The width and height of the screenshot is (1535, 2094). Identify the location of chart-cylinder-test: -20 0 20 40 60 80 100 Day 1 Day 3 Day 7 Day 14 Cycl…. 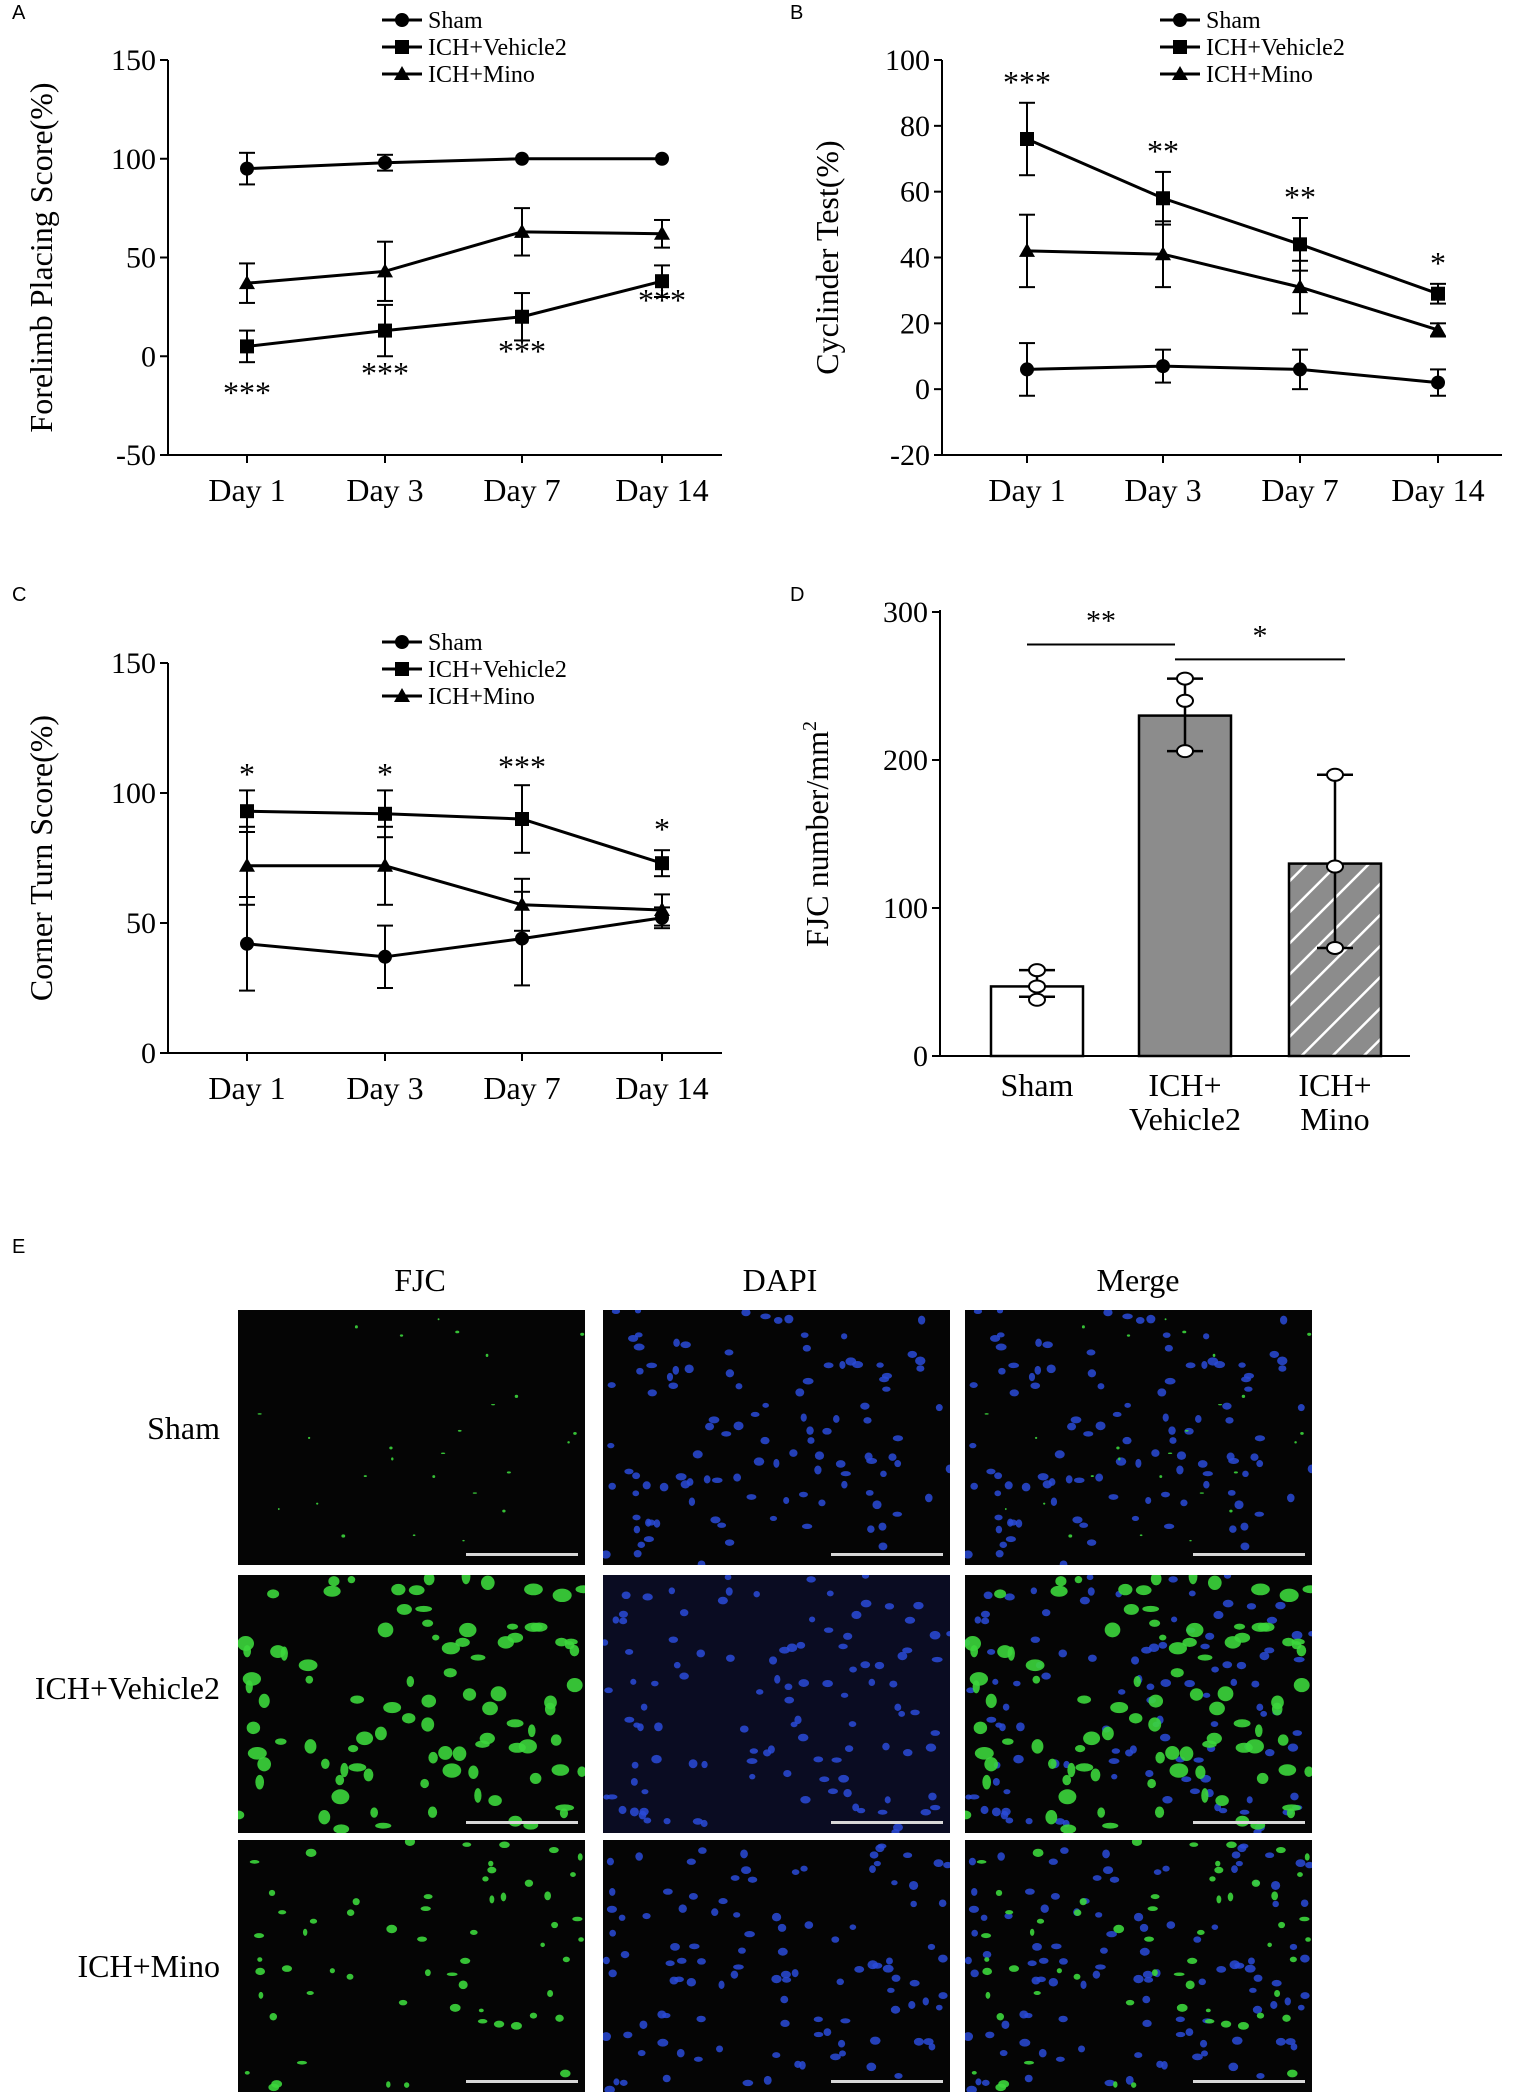
(1155, 258).